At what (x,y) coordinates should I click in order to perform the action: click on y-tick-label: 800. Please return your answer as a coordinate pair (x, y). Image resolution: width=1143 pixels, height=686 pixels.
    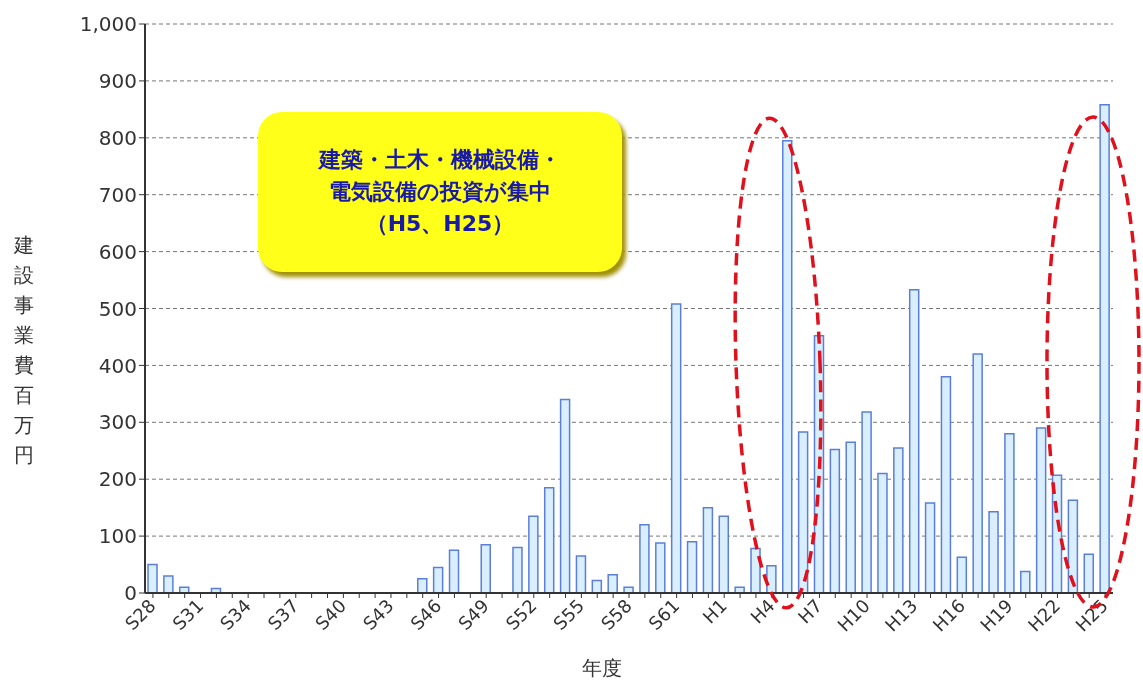
    Looking at the image, I should click on (117, 137).